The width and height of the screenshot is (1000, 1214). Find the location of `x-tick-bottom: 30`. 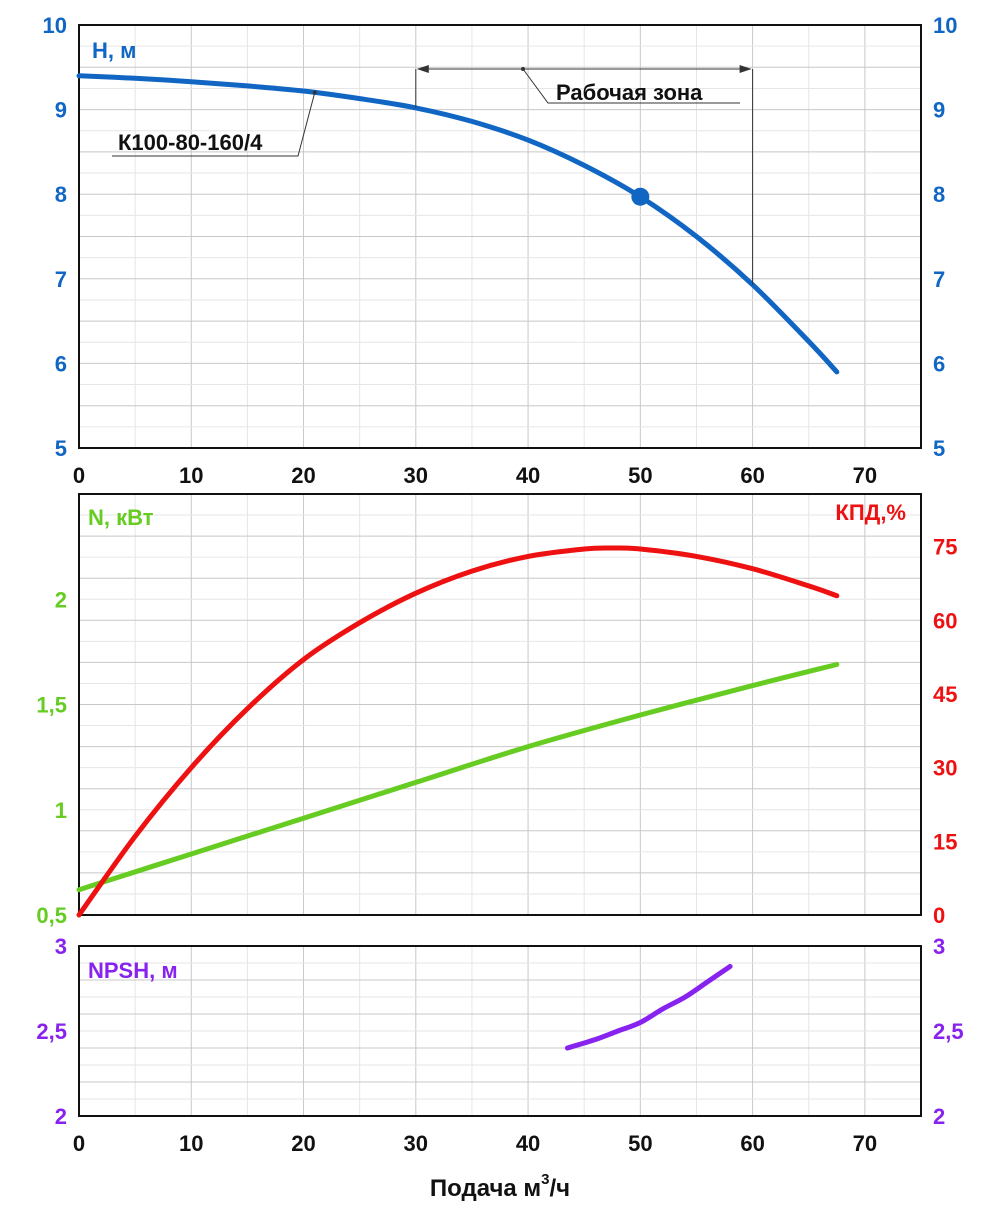

x-tick-bottom: 30 is located at coordinates (416, 1143).